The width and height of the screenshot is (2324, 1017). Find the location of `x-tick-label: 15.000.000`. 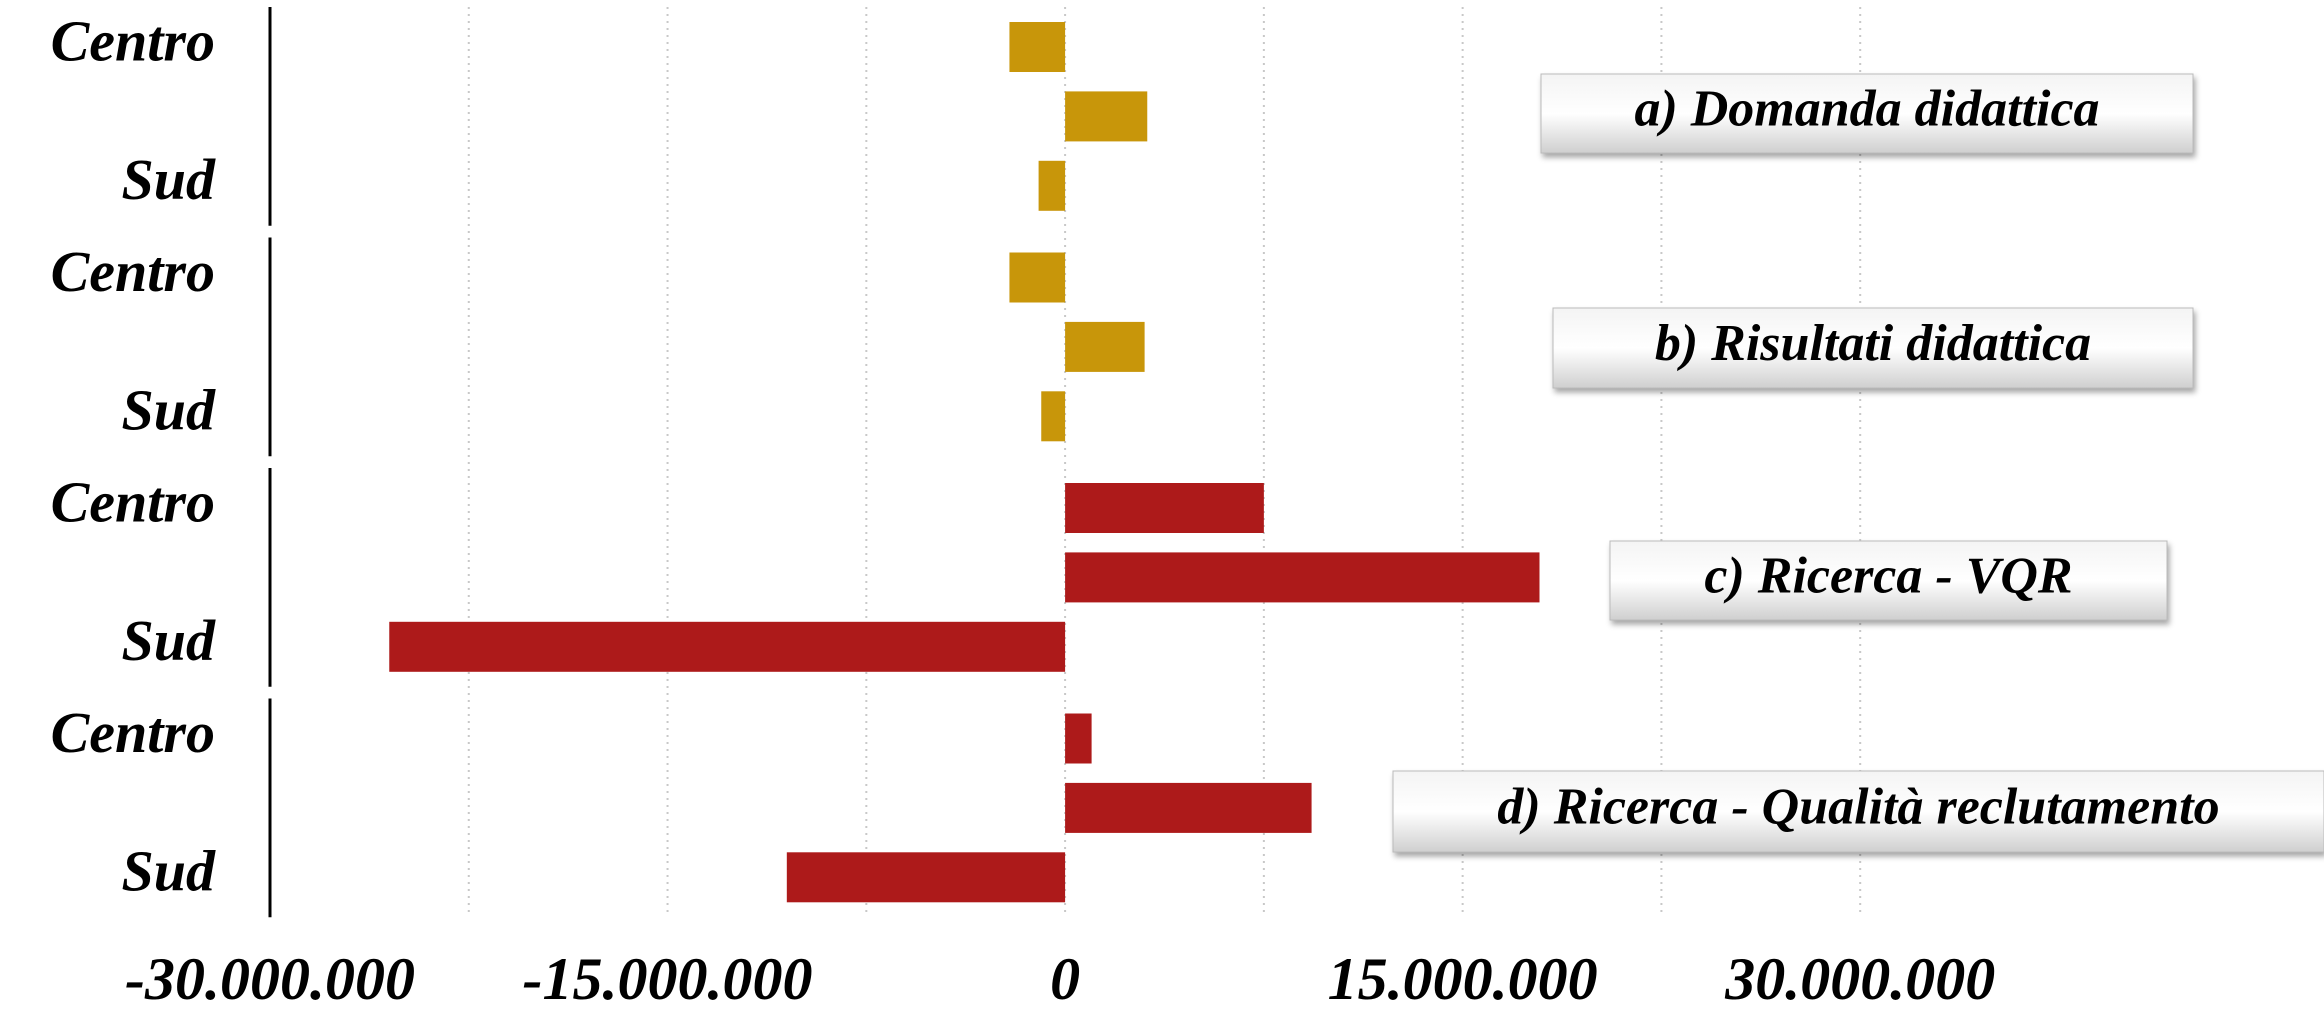

x-tick-label: 15.000.000 is located at coordinates (1463, 979).